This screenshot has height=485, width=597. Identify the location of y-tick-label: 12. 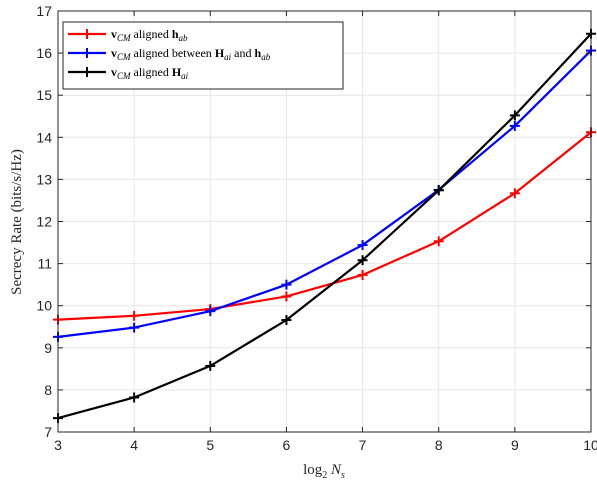
(44, 222).